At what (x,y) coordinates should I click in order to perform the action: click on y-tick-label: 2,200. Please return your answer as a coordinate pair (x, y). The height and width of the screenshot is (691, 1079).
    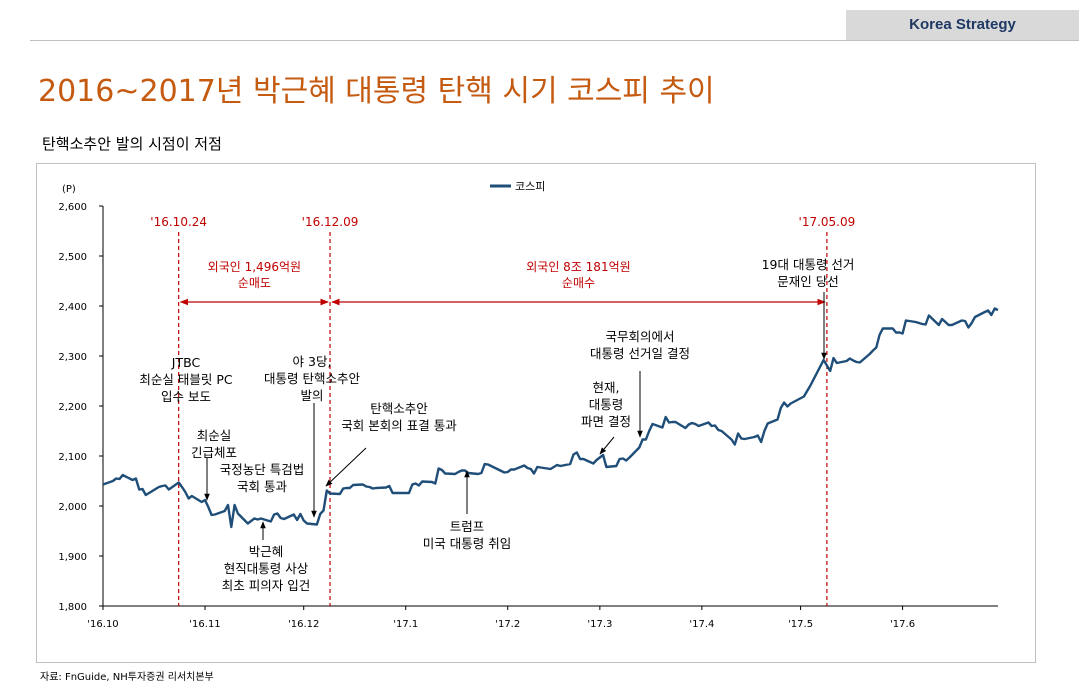
    Looking at the image, I should click on (72, 407).